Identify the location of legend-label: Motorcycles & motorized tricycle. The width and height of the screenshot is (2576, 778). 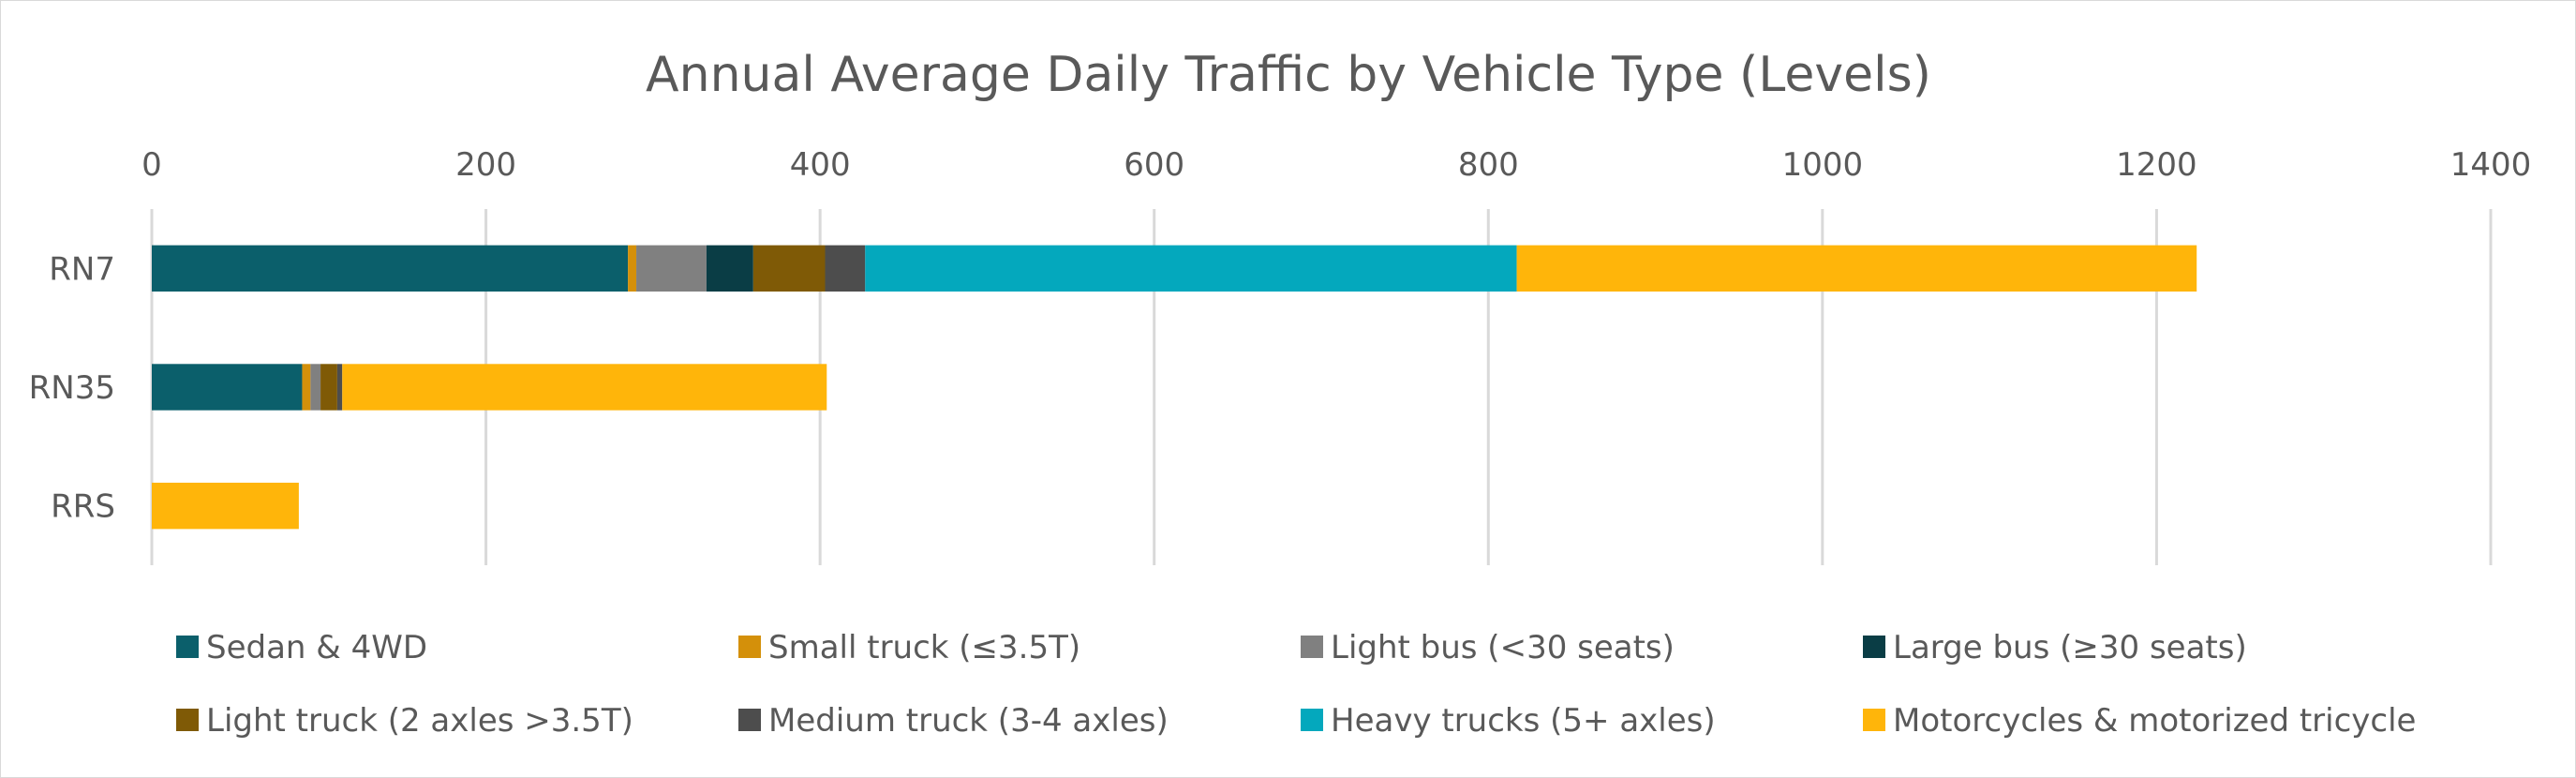
(2154, 721).